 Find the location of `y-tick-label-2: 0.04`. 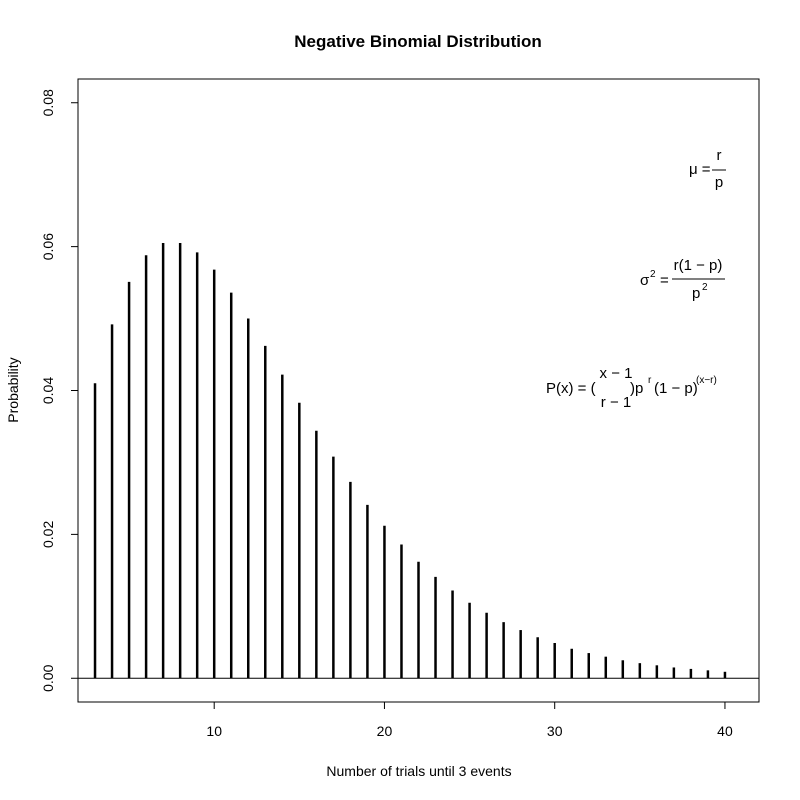

y-tick-label-2: 0.04 is located at coordinates (48, 390).